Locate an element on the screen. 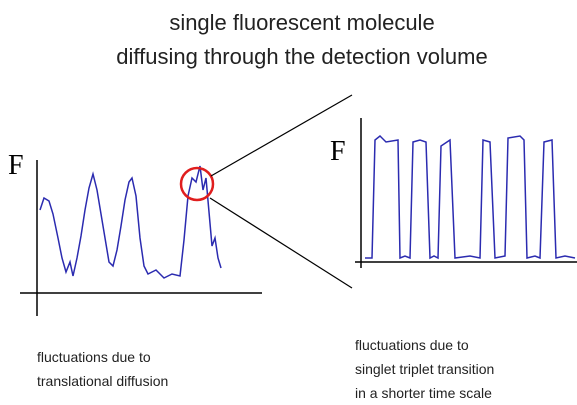 Image resolution: width=577 pixels, height=405 pixels. triplet-trace is located at coordinates (470, 197).